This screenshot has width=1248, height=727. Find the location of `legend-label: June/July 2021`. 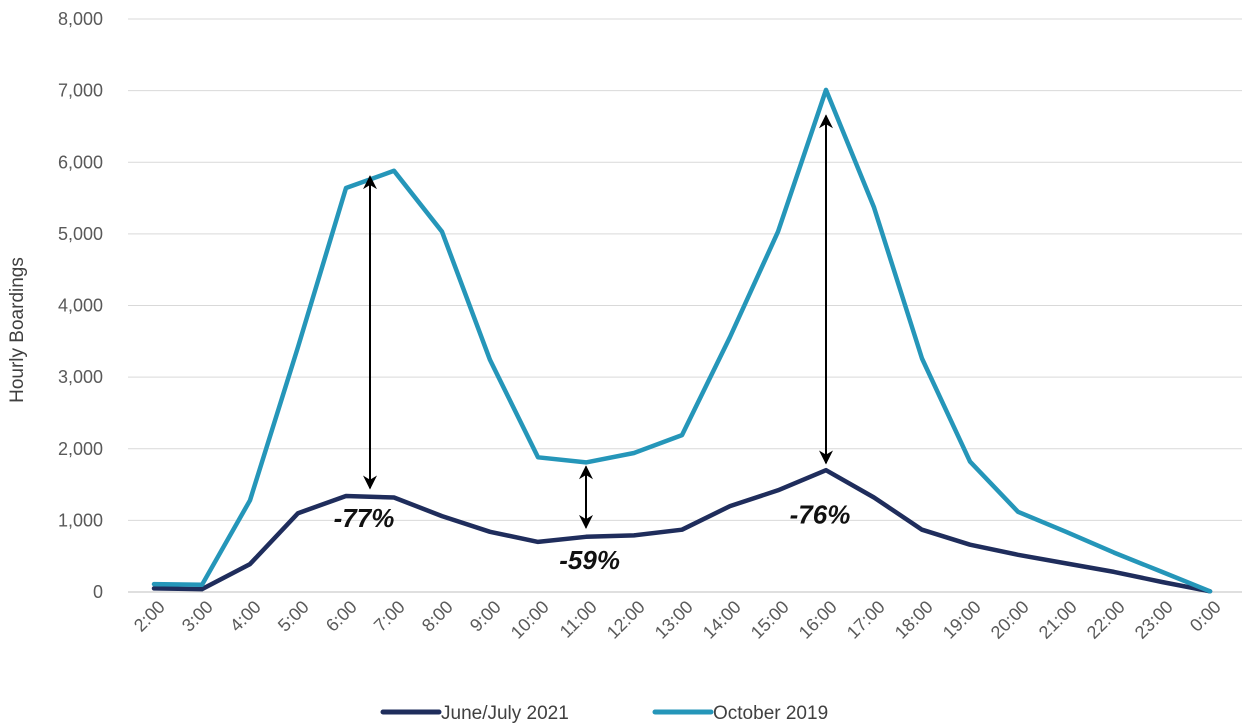

legend-label: June/July 2021 is located at coordinates (505, 713).